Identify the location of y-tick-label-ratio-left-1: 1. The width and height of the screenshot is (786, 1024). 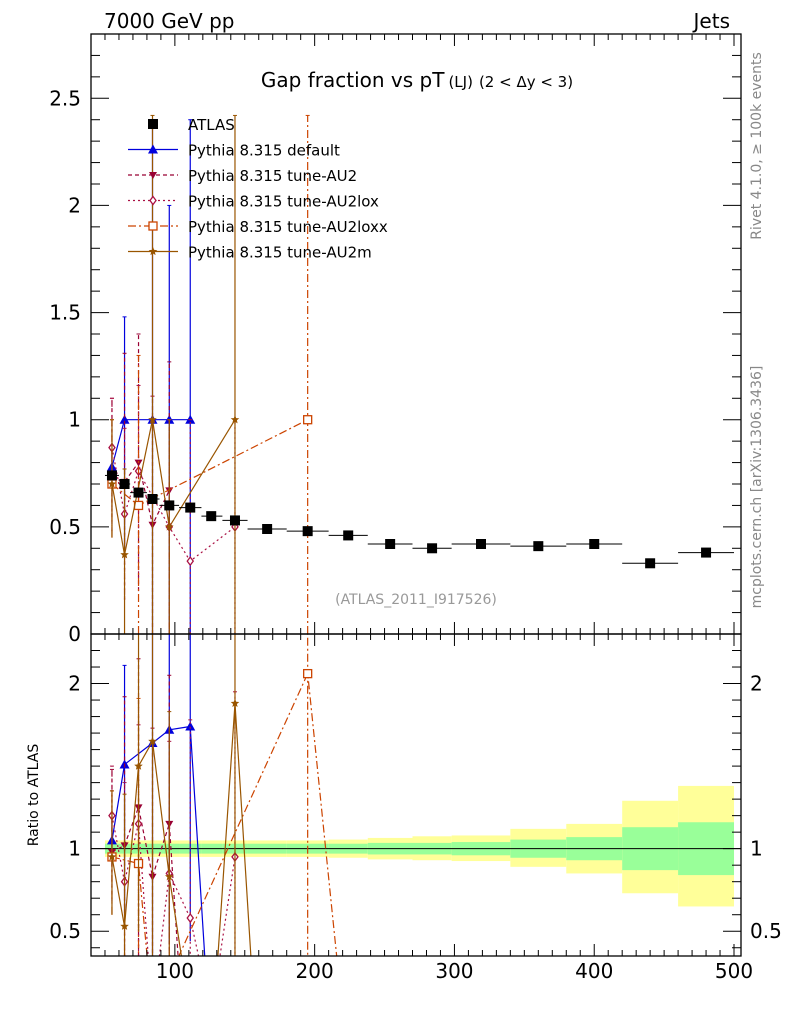
(74, 849).